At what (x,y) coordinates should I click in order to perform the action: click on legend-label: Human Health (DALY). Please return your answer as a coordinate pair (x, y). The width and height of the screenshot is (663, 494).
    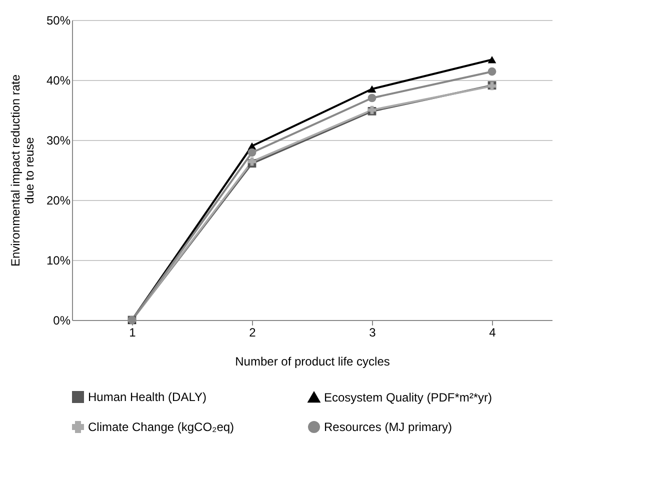
    Looking at the image, I should click on (147, 397).